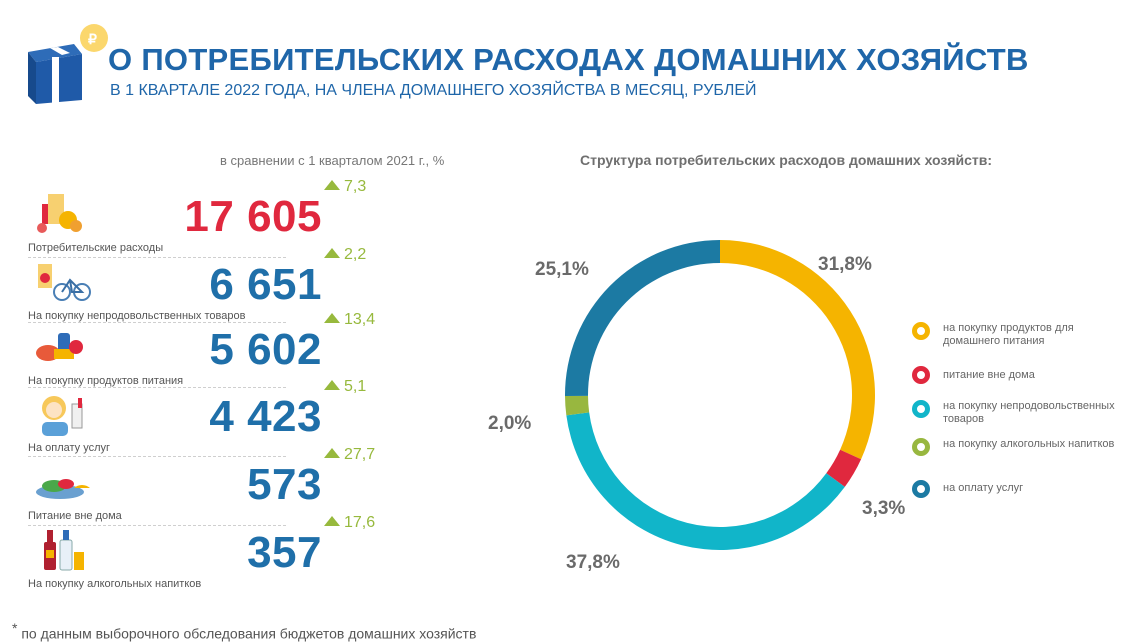 This screenshot has height=642, width=1145. Describe the element at coordinates (137, 316) in the screenshot. I see `indicator-label: На покупку непродовольственных товаров` at that location.